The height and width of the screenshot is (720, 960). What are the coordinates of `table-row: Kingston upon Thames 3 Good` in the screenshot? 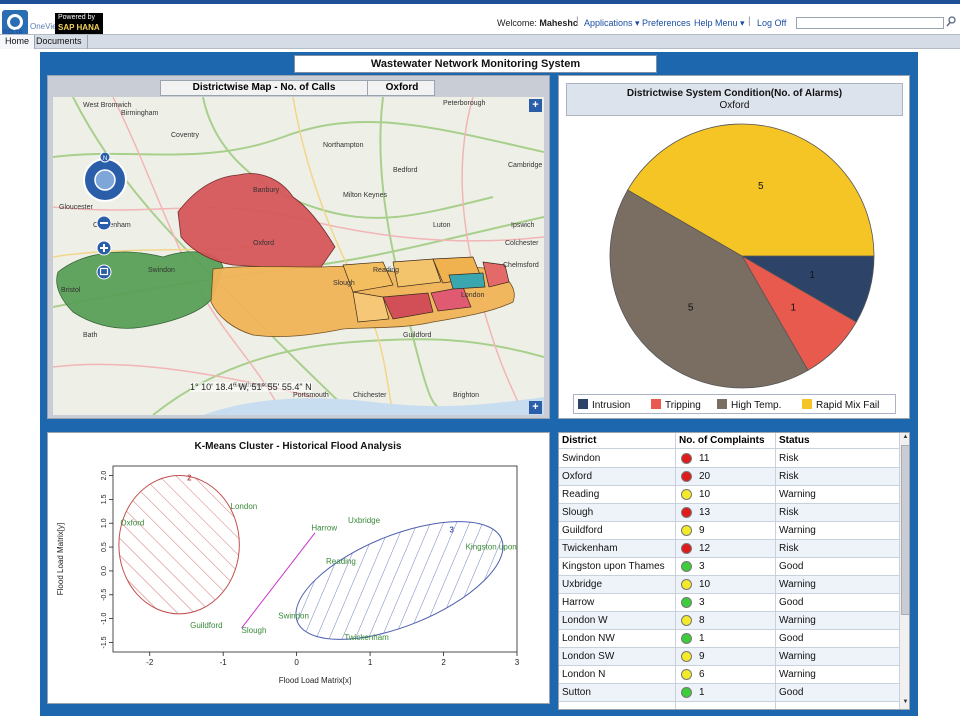 It's located at (729, 567).